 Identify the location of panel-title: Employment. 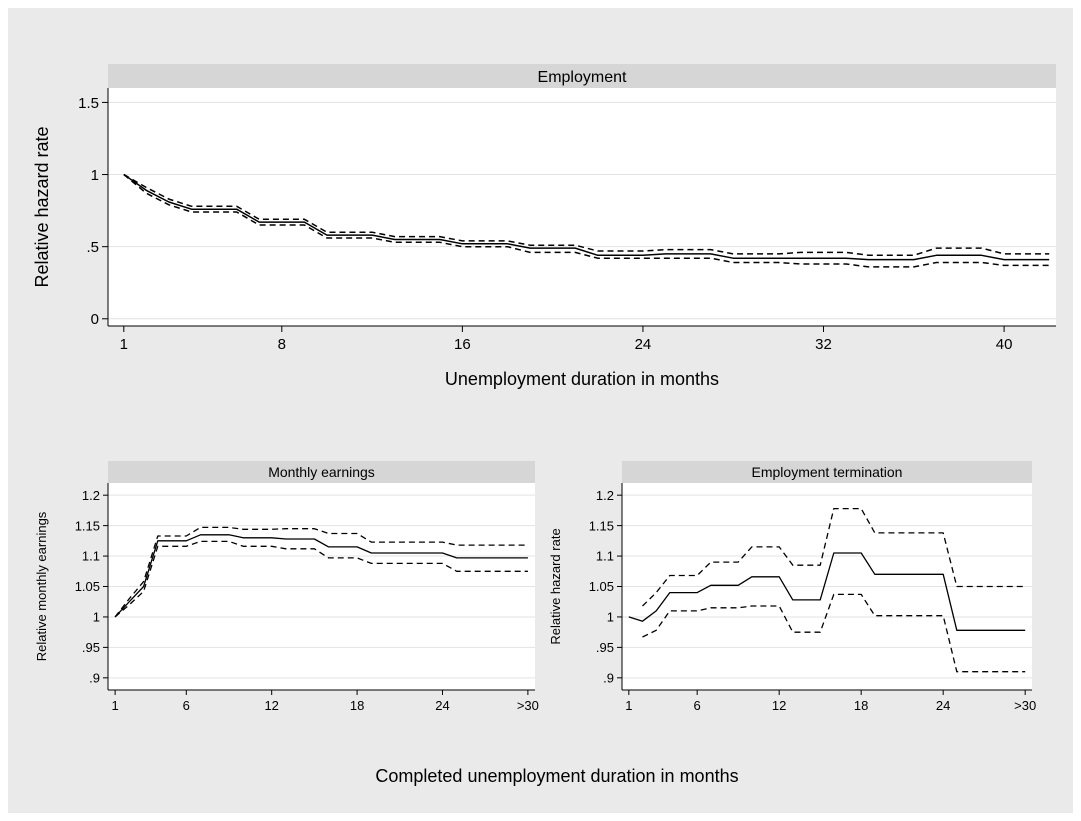
(582, 77).